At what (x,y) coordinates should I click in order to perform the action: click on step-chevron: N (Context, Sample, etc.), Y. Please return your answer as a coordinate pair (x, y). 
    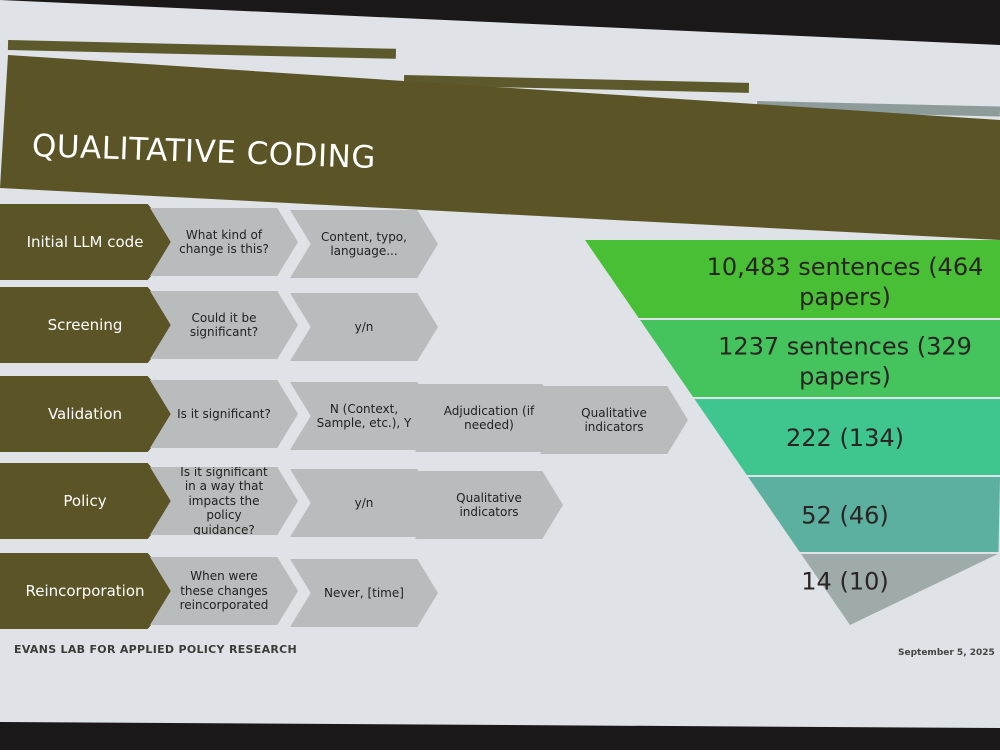
    Looking at the image, I should click on (364, 416).